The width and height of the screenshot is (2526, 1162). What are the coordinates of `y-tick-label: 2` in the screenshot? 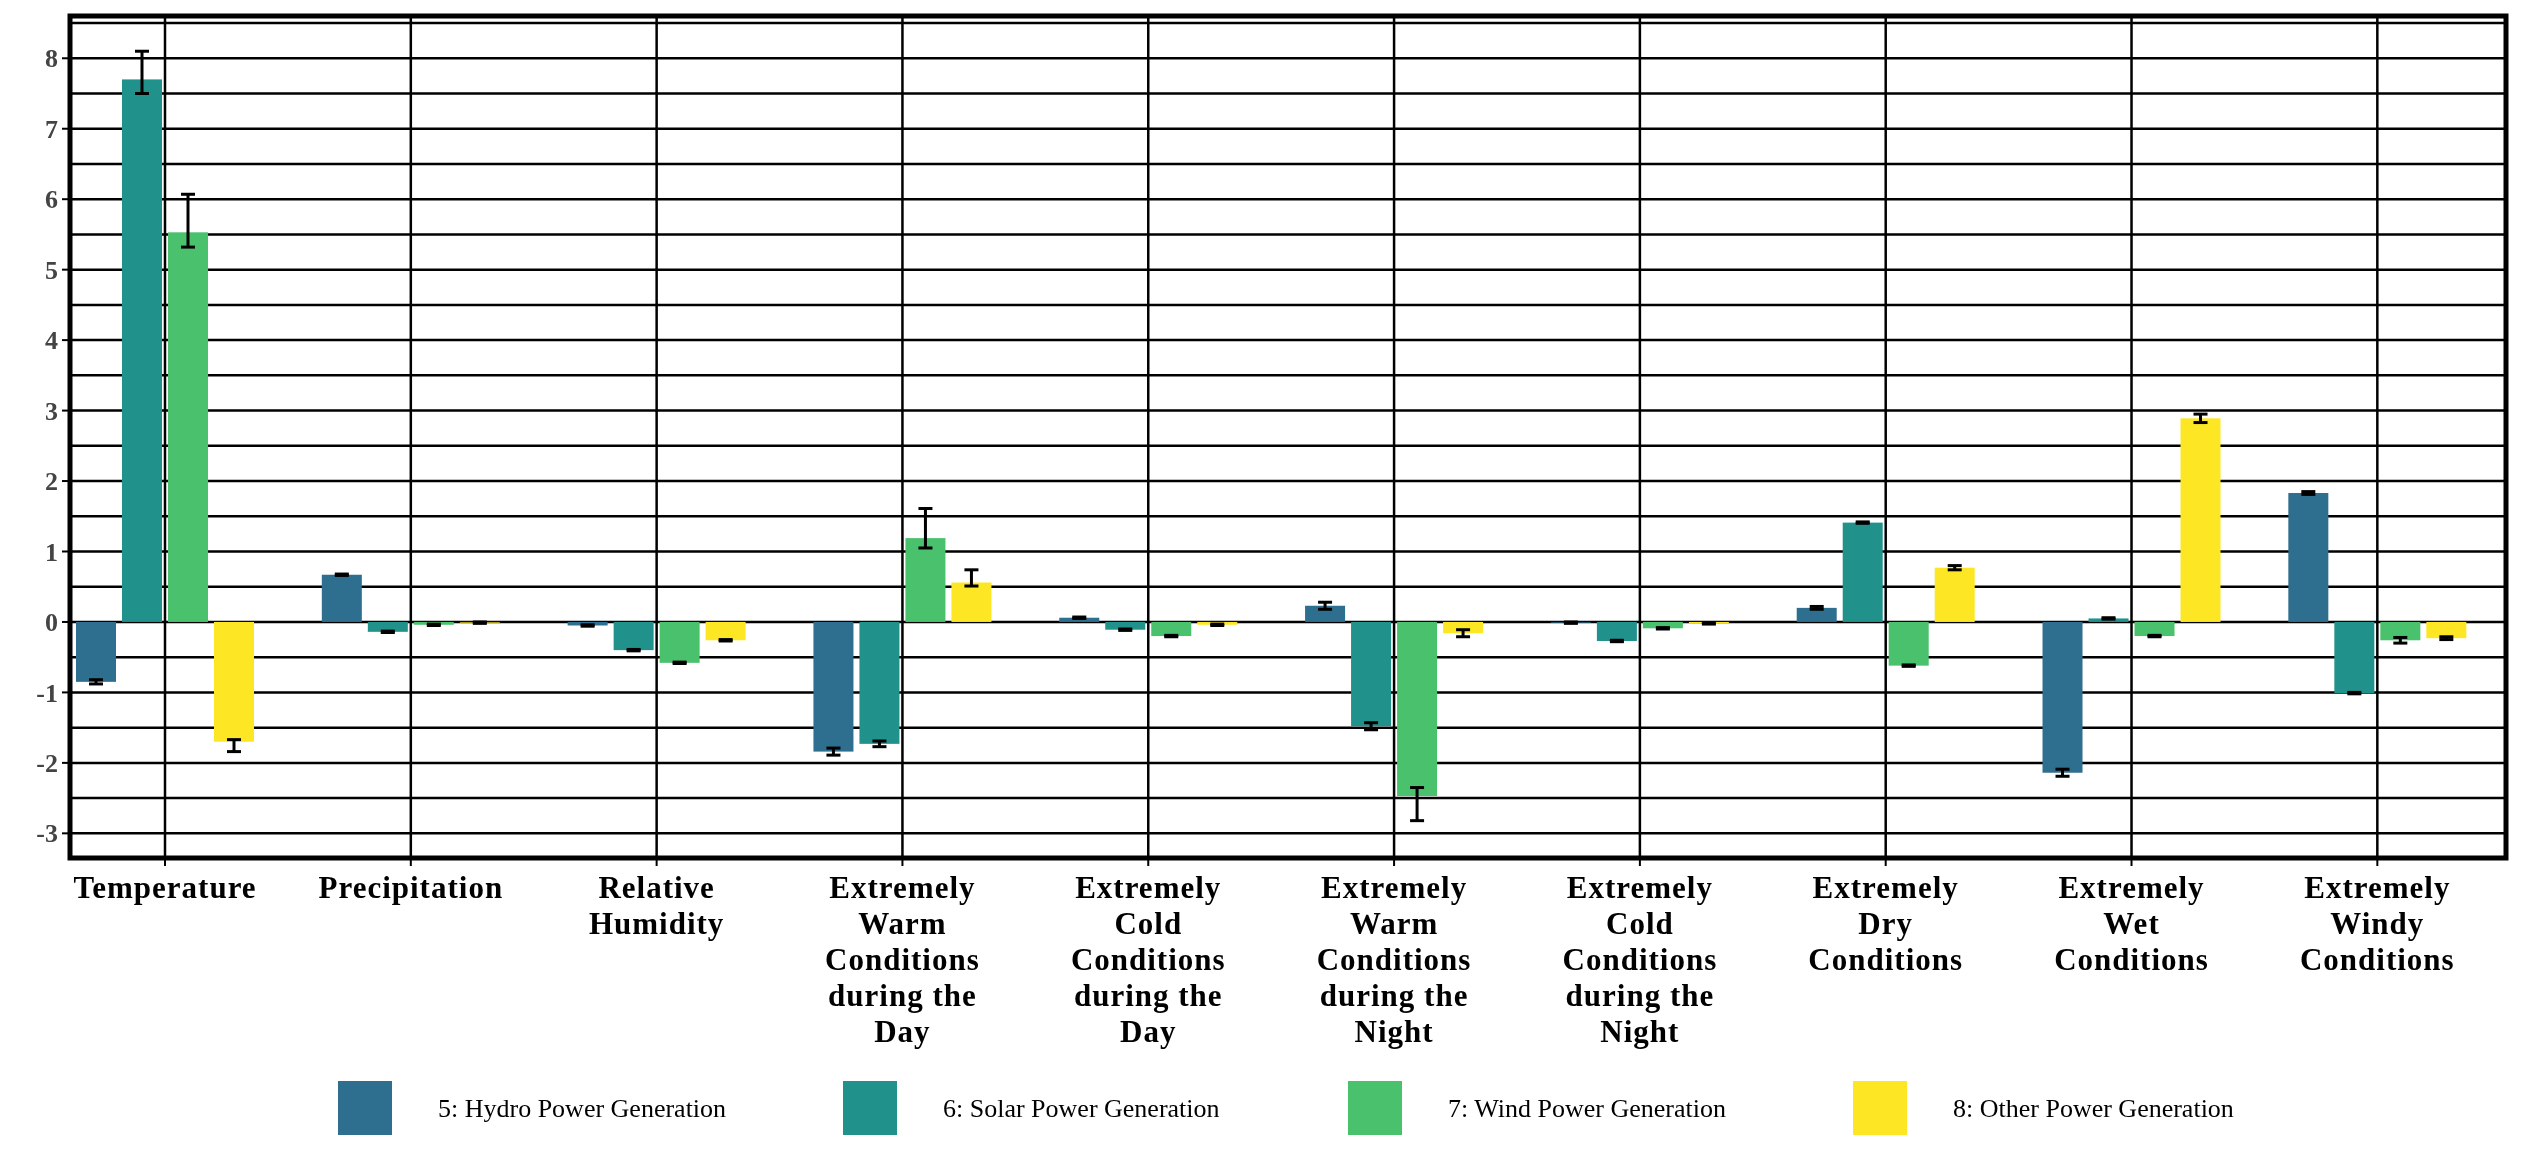 It's located at (51, 482).